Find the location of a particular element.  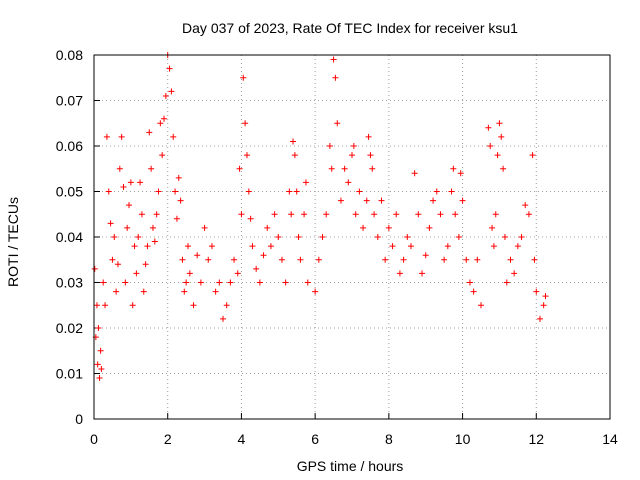

y-tick-label: 0.01 is located at coordinates (69, 374).